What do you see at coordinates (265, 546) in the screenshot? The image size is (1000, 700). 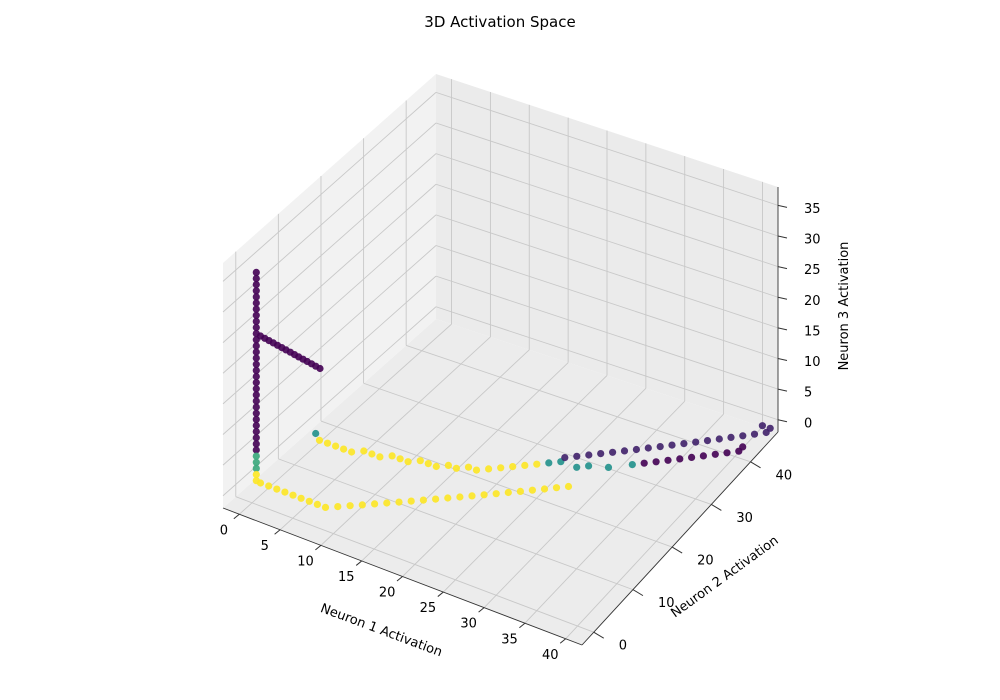 I see `x-tick-label: 5` at bounding box center [265, 546].